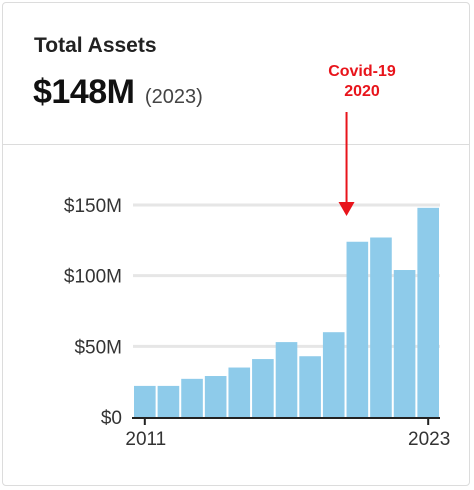 The width and height of the screenshot is (474, 490). I want to click on total-assets-value: $148M, so click(84, 92).